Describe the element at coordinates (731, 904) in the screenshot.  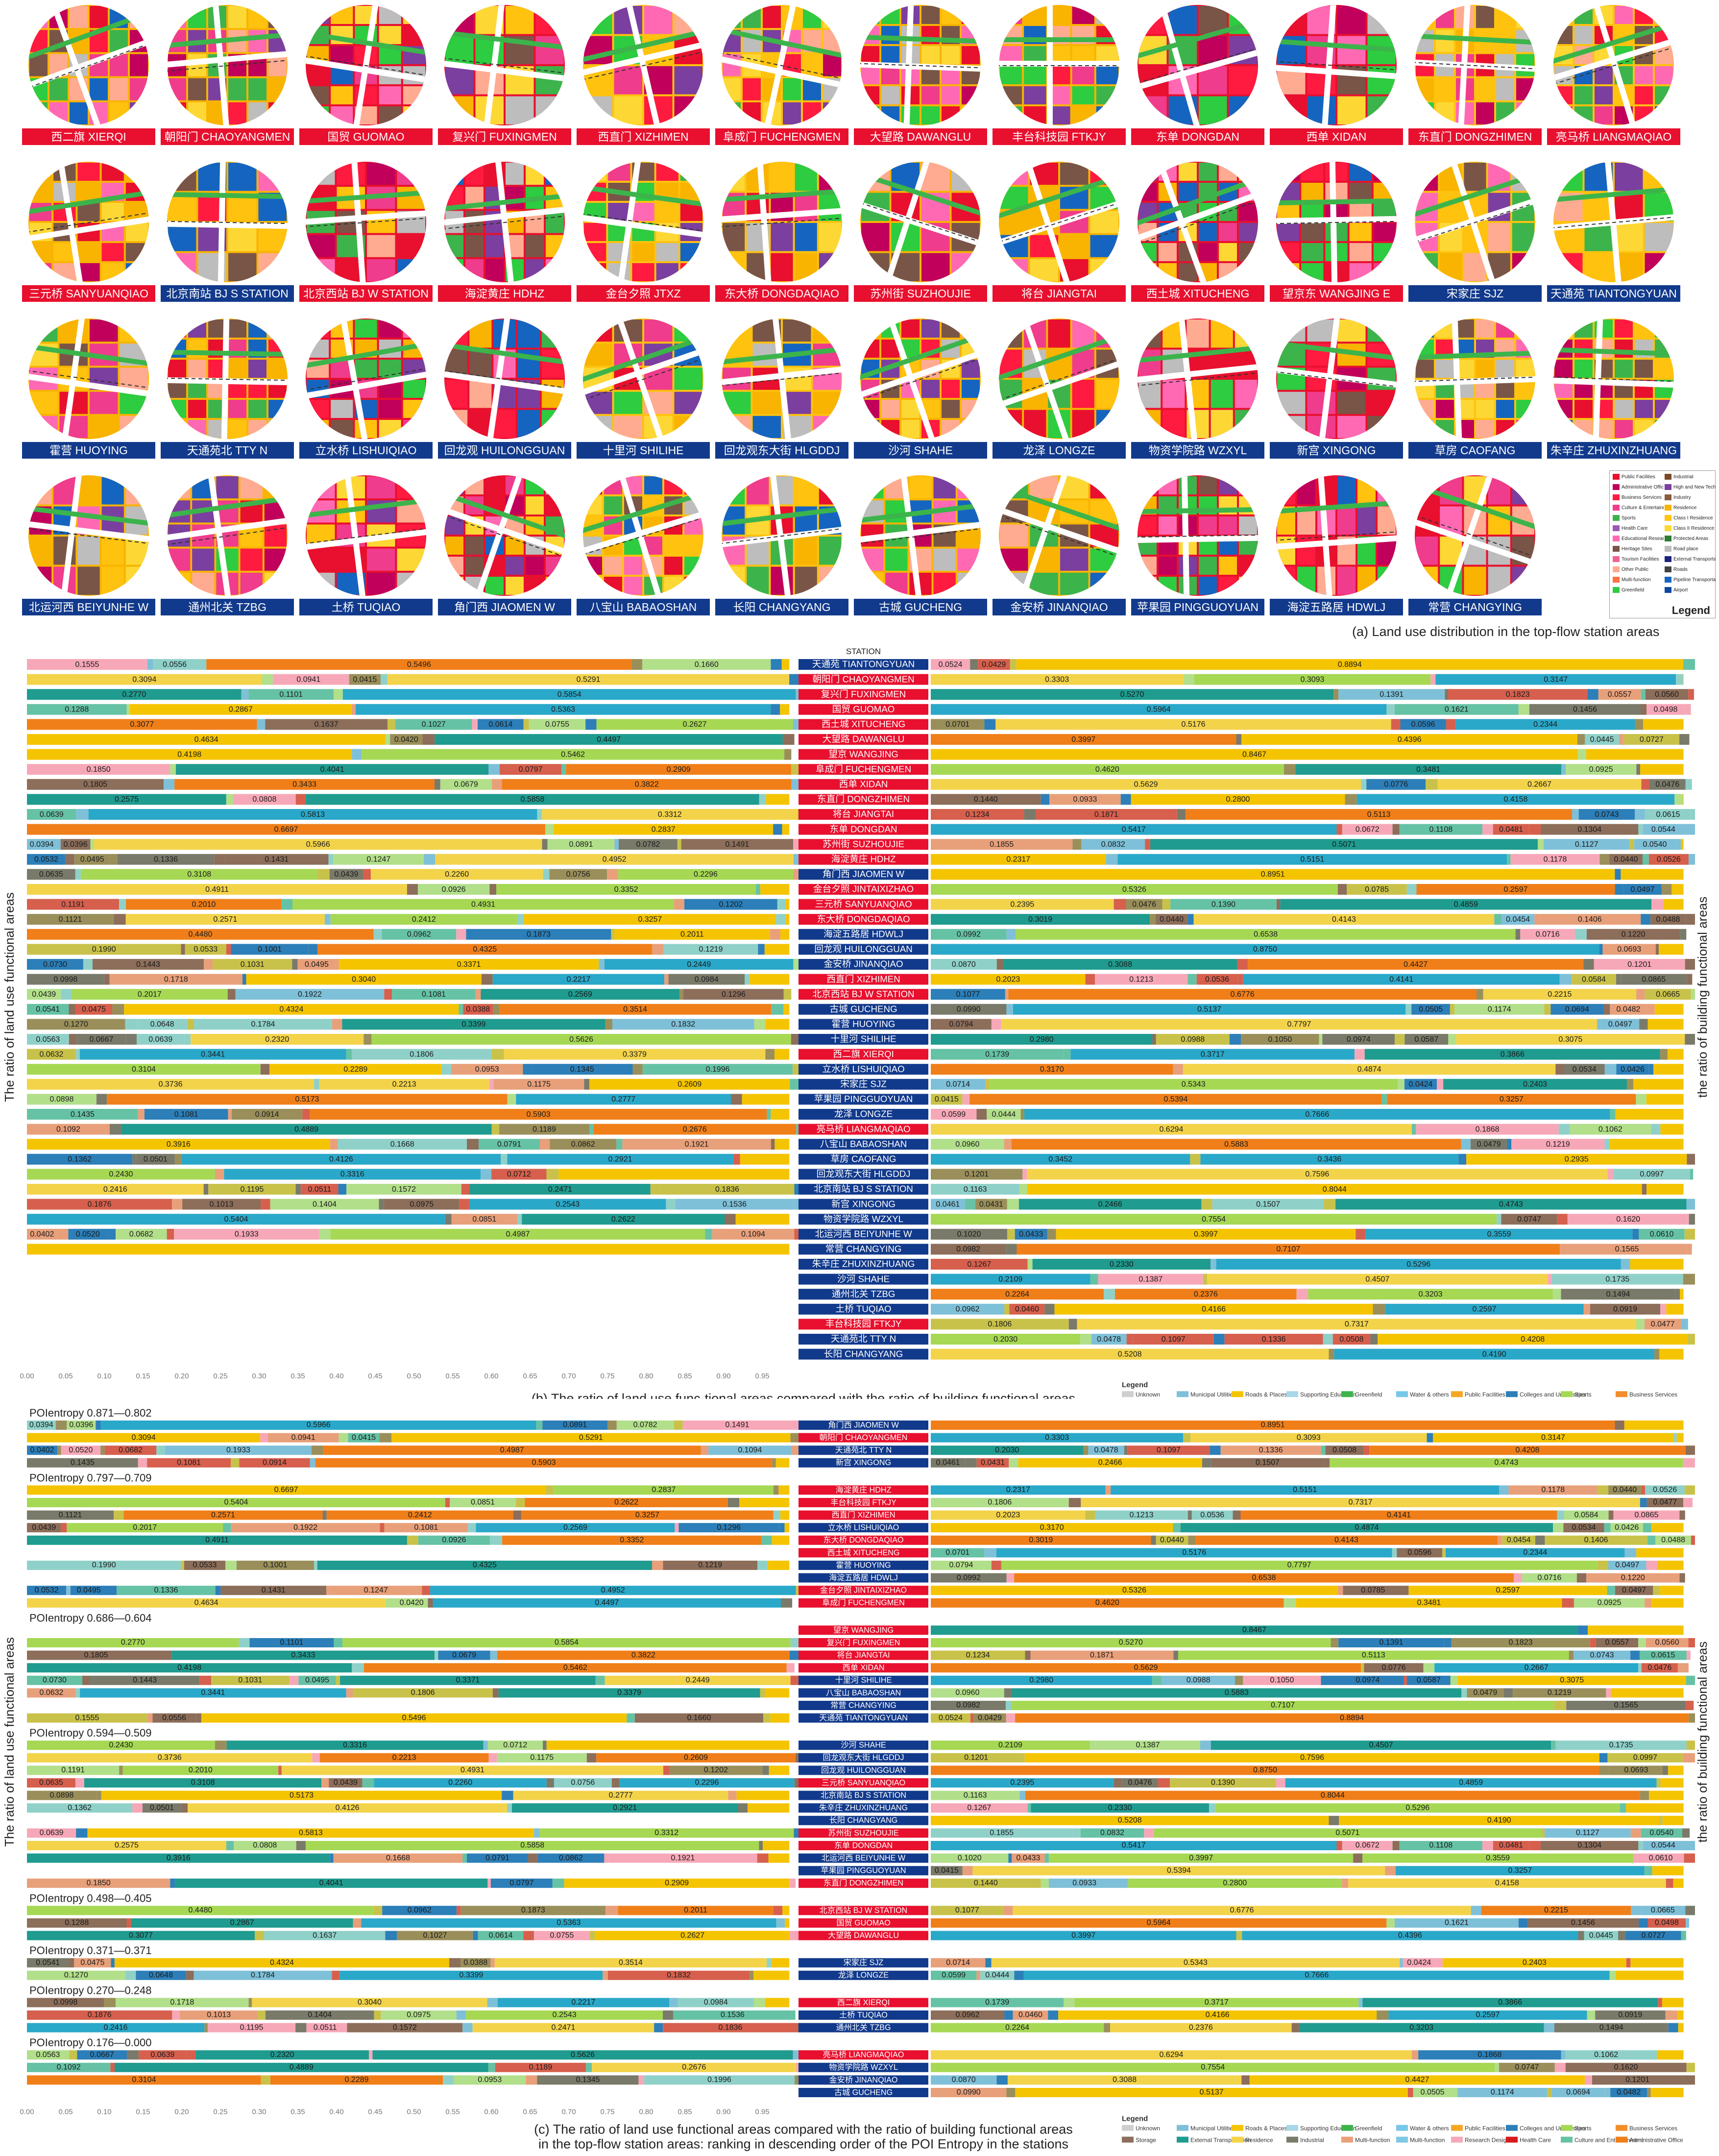
I see `segment-value-label: 0.1202` at that location.